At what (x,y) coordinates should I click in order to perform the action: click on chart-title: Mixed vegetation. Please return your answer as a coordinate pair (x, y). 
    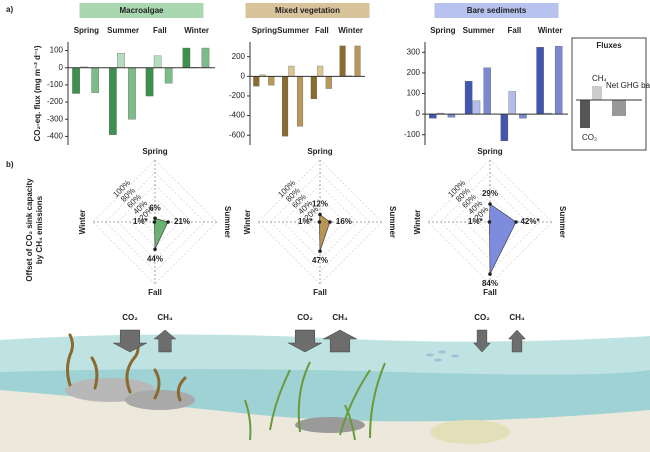
    Looking at the image, I should click on (307, 10).